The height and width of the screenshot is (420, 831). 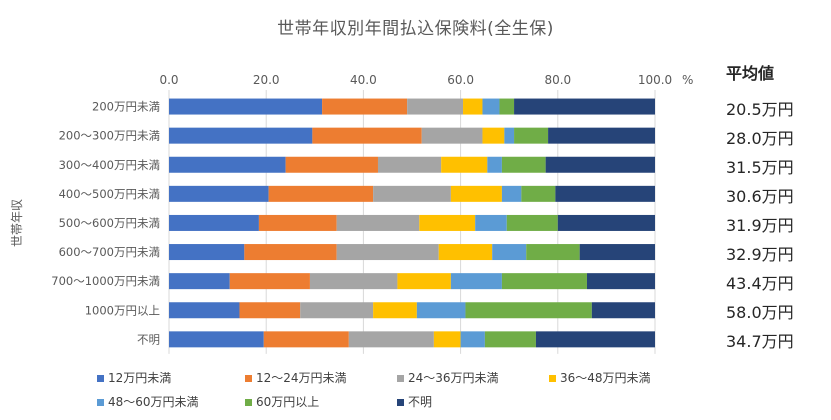 I want to click on average-value: 31.5万円, so click(x=760, y=167).